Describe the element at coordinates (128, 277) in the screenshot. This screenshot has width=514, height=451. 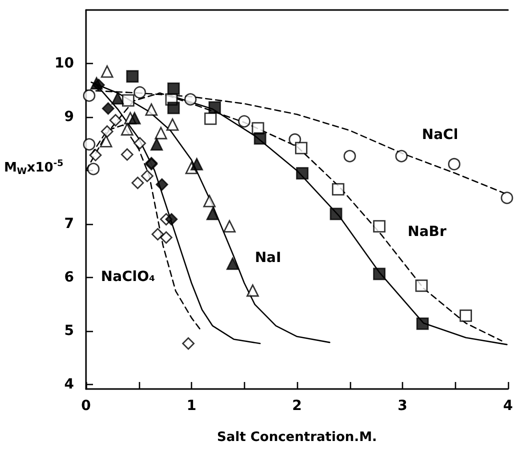
I see `annotation: NaClO₄` at that location.